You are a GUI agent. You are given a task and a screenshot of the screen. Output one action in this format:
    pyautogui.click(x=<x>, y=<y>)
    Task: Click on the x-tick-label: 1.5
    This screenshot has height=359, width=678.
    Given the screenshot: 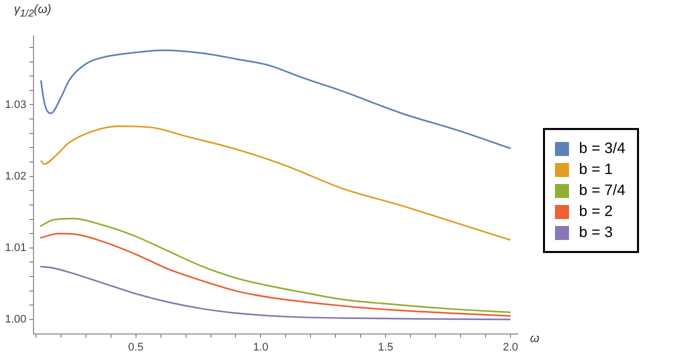 What is the action you would take?
    pyautogui.click(x=386, y=347)
    